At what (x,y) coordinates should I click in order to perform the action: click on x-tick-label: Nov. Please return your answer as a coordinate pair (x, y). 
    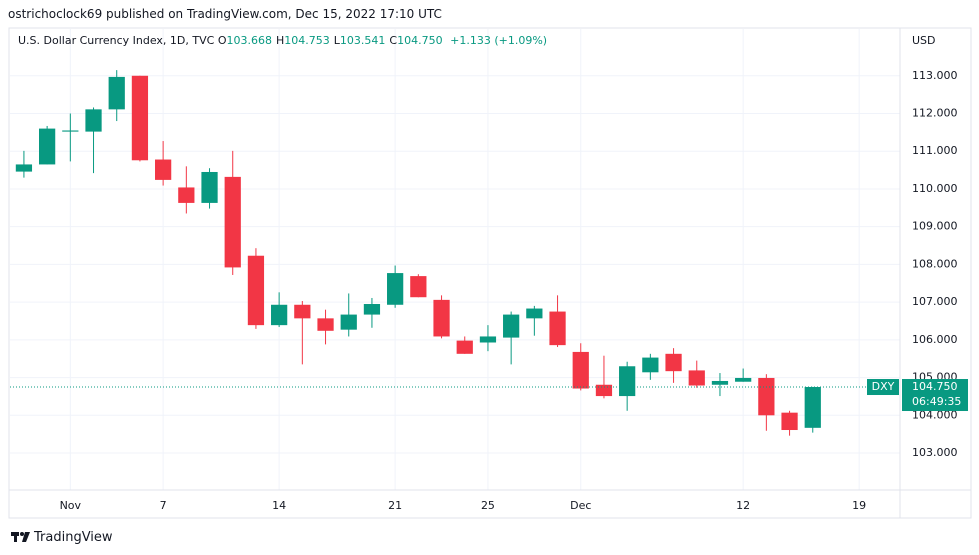
    Looking at the image, I should click on (71, 505).